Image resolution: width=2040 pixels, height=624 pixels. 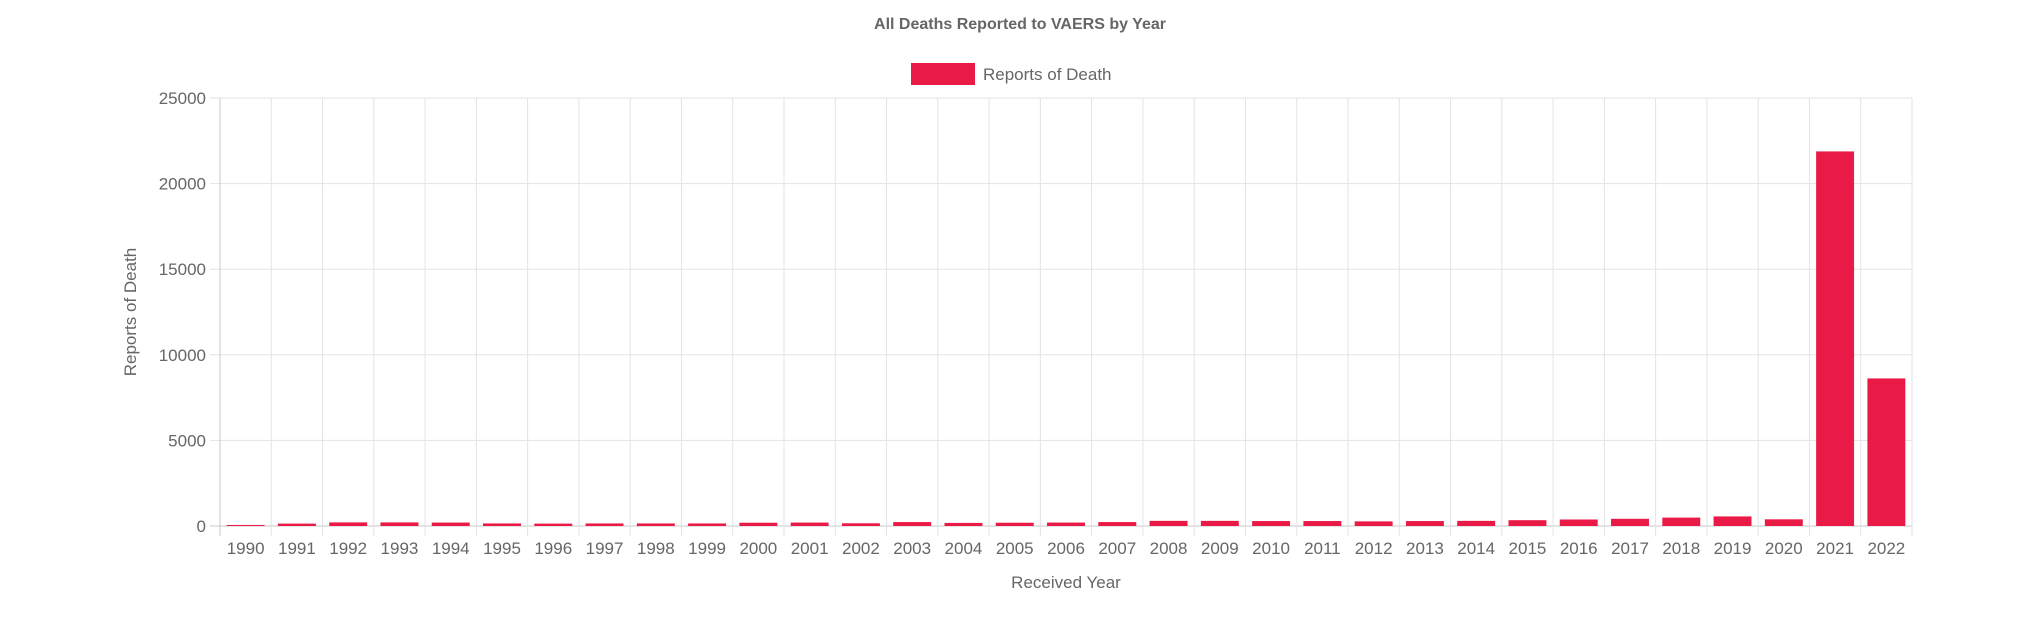 What do you see at coordinates (246, 548) in the screenshot?
I see `x-tick-label: 1990` at bounding box center [246, 548].